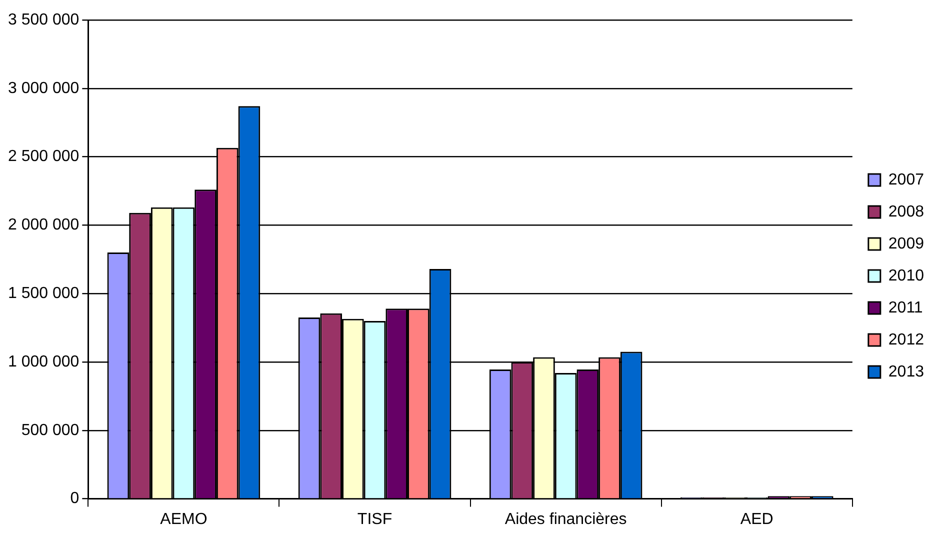 Image resolution: width=934 pixels, height=537 pixels. What do you see at coordinates (906, 339) in the screenshot?
I see `legend-label: 2012` at bounding box center [906, 339].